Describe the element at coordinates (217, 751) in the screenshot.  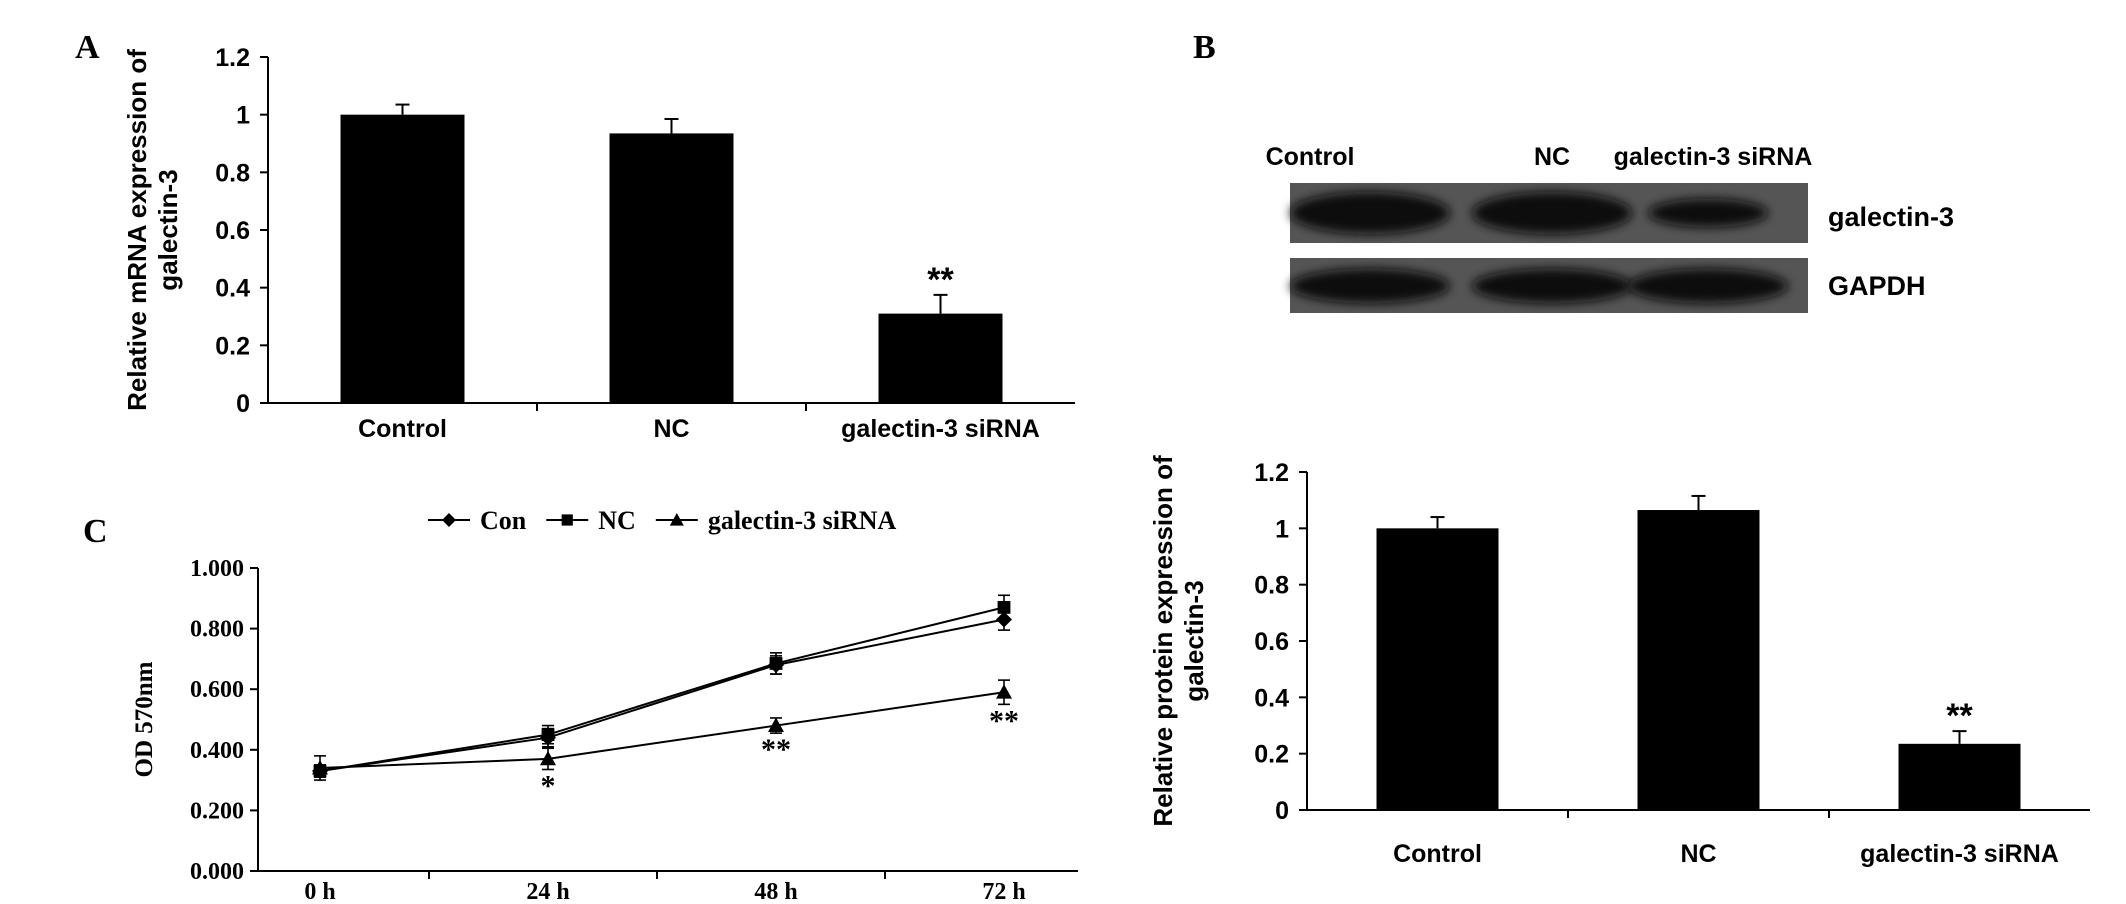
I see `y-tick-label: 0.400` at that location.